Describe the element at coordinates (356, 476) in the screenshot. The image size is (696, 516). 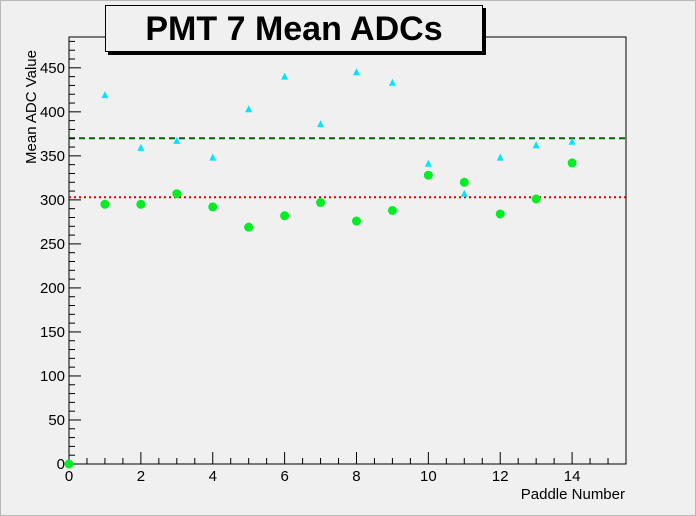
I see `x-tick-label: 8` at that location.